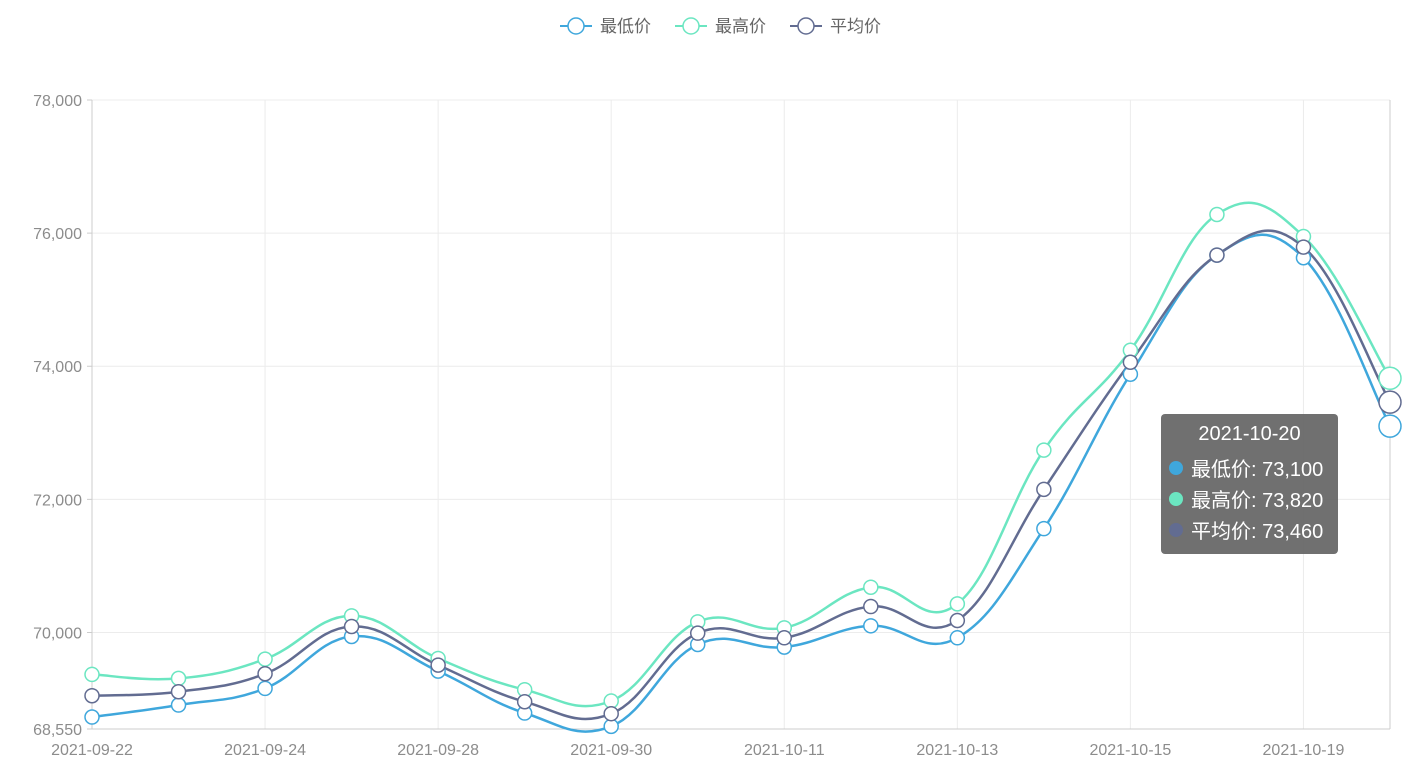 The image size is (1402, 767). I want to click on tooltip-label-high: 最高价: 73,820, so click(1257, 501).